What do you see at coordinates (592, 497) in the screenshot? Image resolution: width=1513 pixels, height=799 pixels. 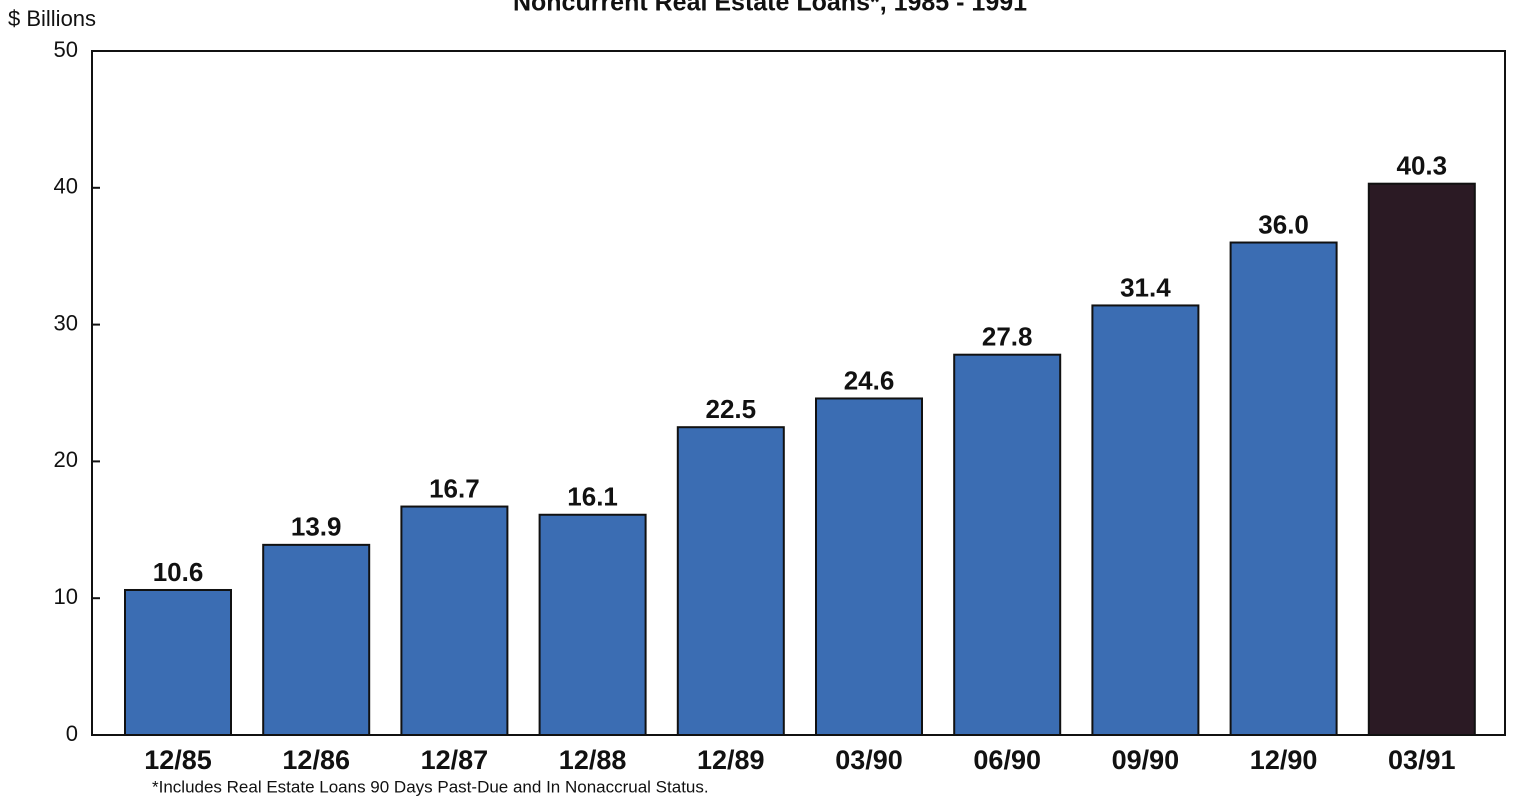 I see `value-label: 16.1` at bounding box center [592, 497].